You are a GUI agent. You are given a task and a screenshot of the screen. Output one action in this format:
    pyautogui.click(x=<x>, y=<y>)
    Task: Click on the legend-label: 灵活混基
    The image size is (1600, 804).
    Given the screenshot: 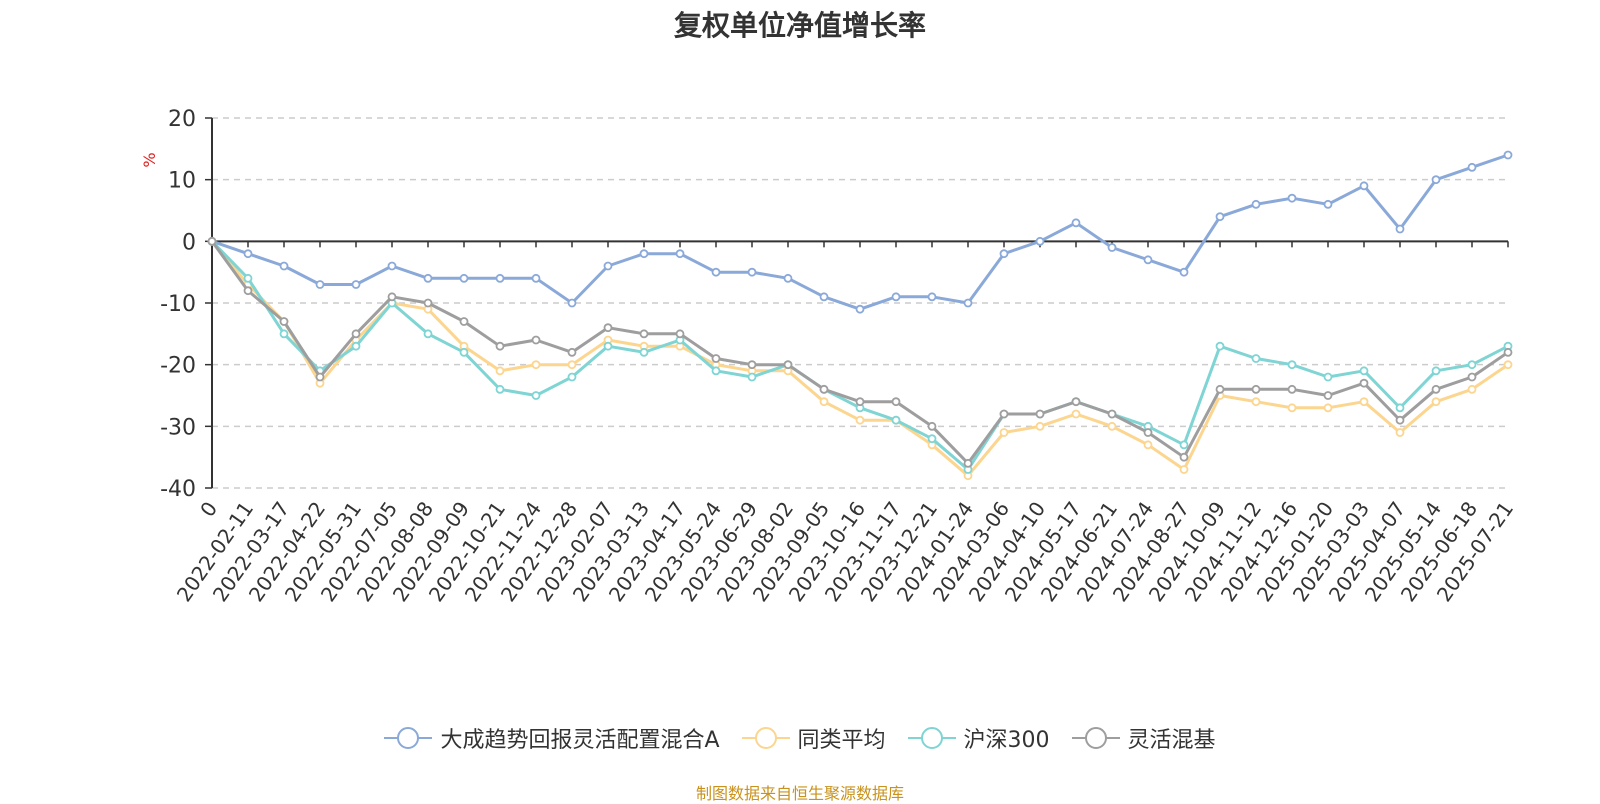 What is the action you would take?
    pyautogui.click(x=1171, y=740)
    